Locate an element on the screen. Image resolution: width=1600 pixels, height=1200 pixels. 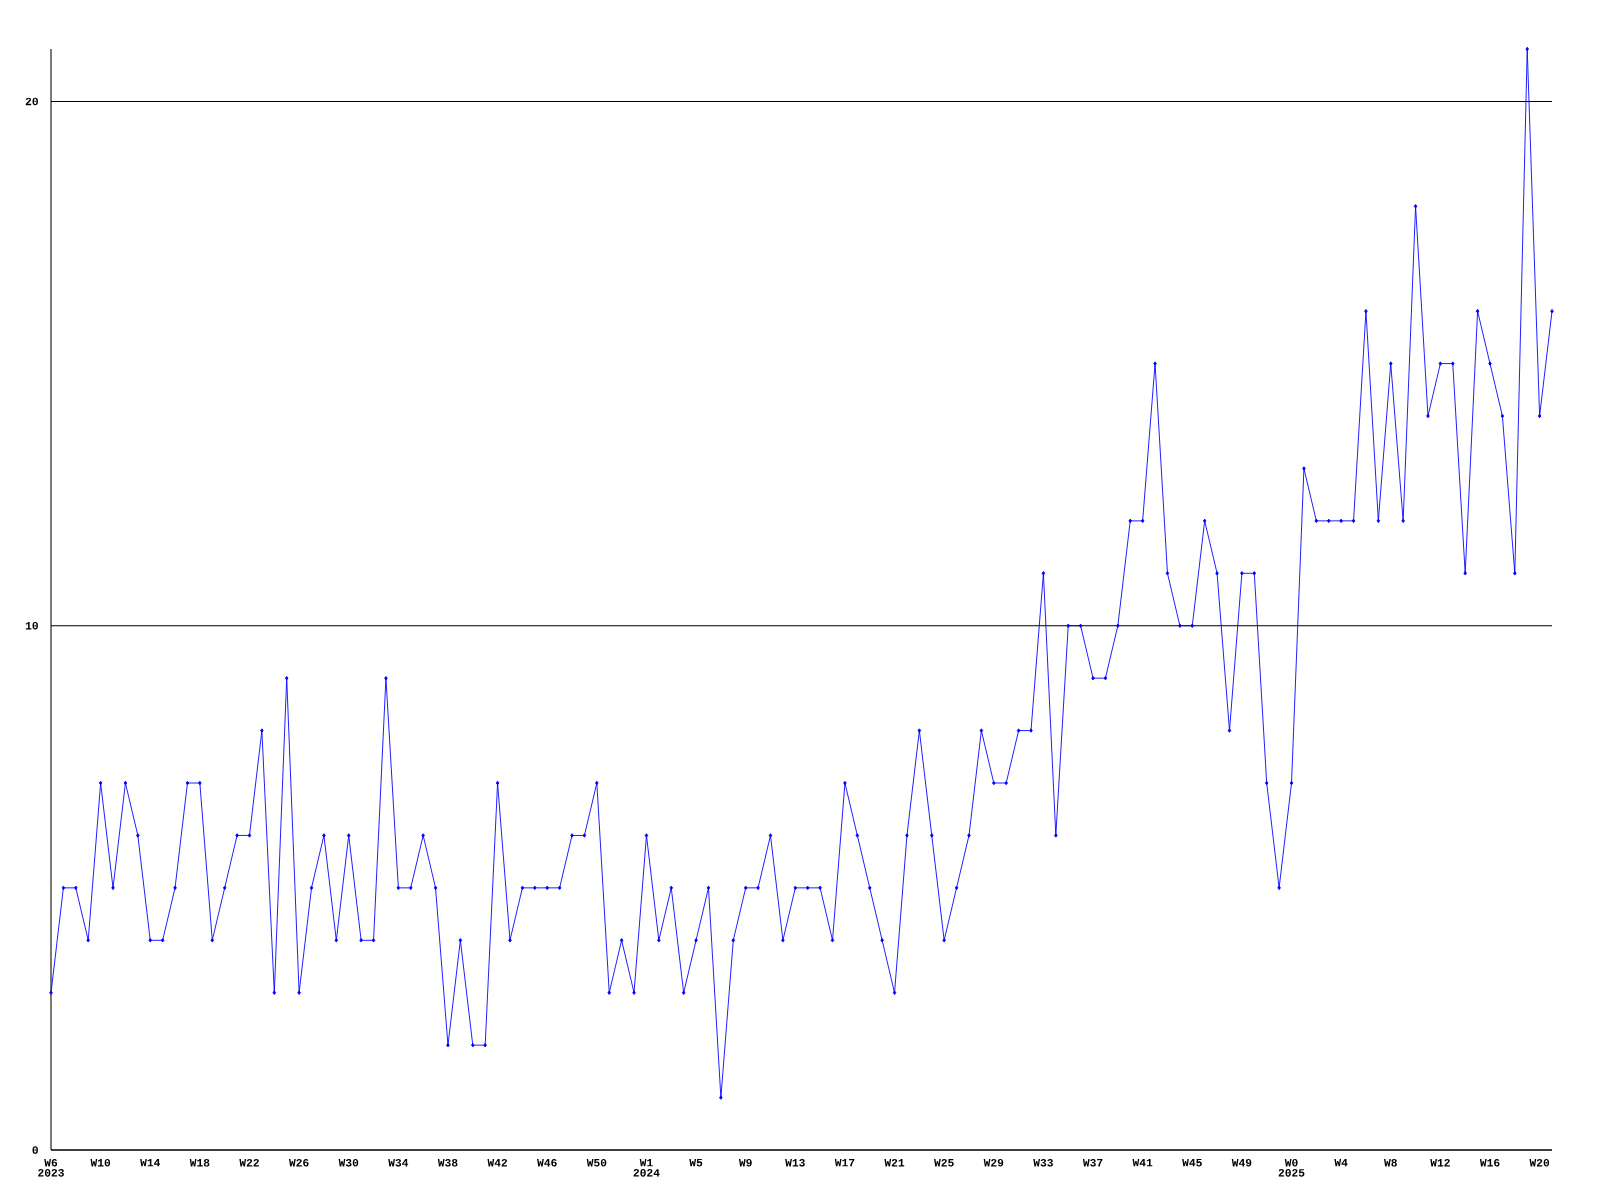
x-tick-label: W34 is located at coordinates (398, 1162).